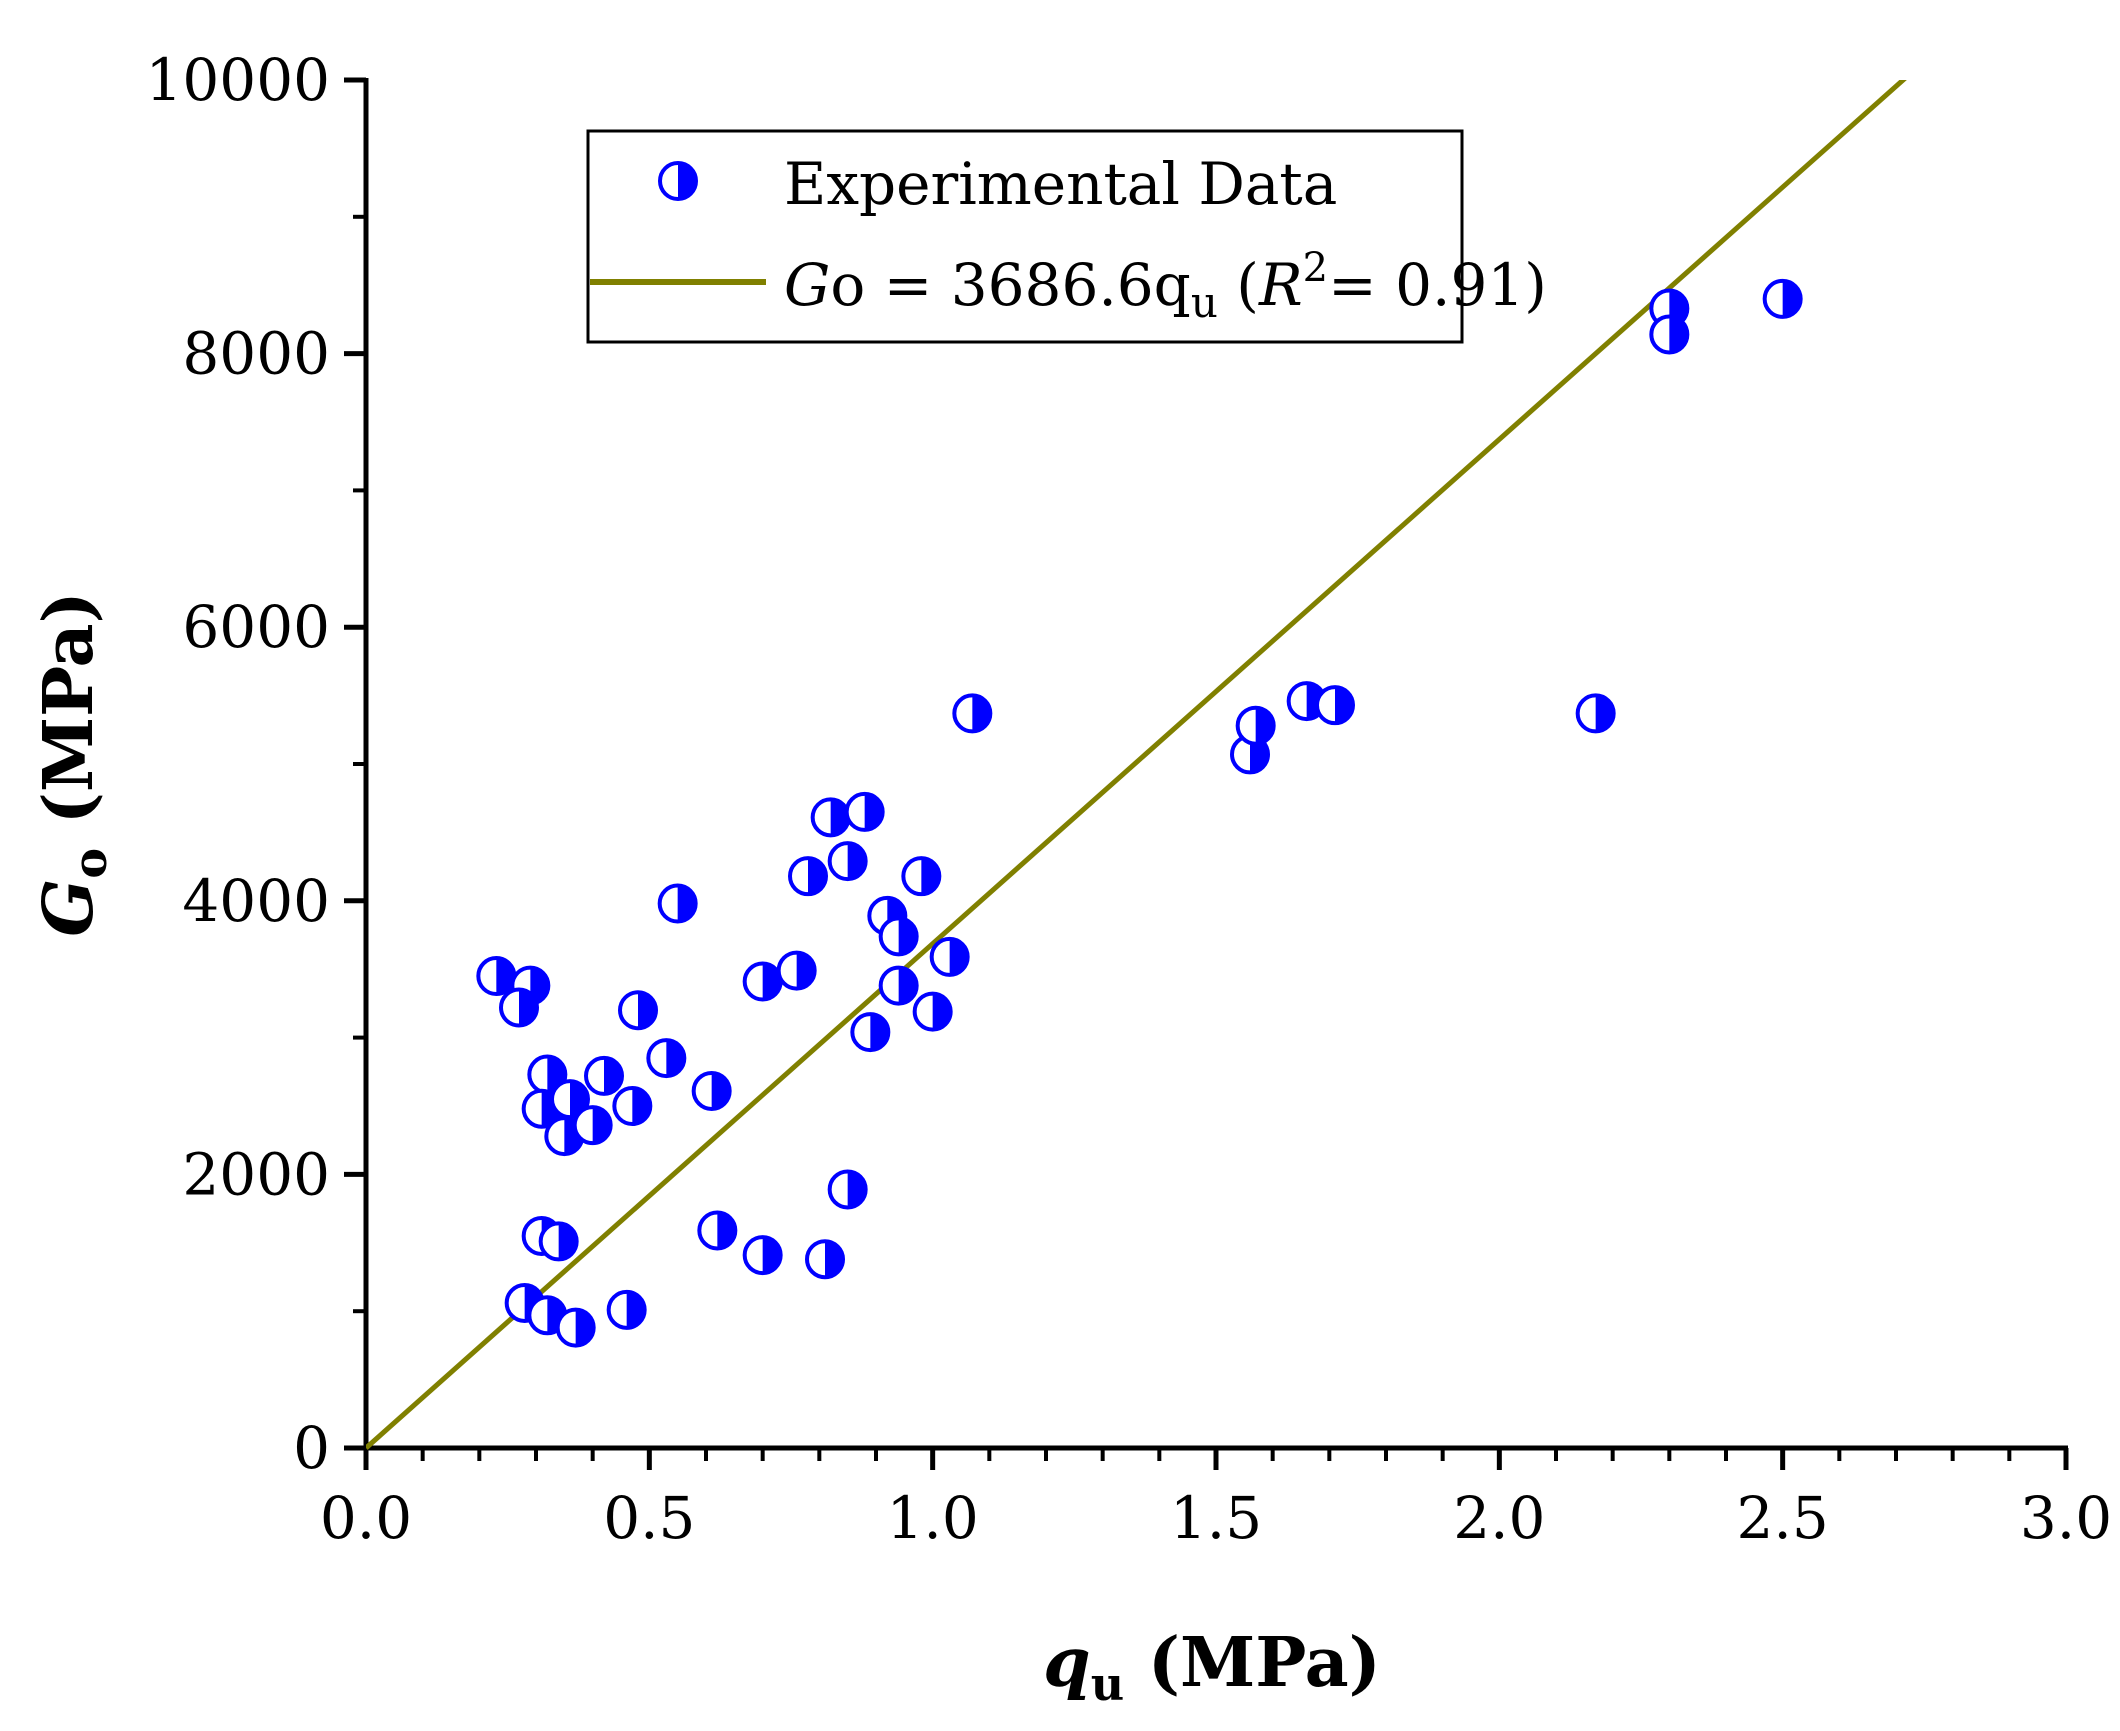 The height and width of the screenshot is (1731, 2120). Describe the element at coordinates (1010, 285) in the screenshot. I see `legend-fit-eq: o = 3686.6q` at that location.